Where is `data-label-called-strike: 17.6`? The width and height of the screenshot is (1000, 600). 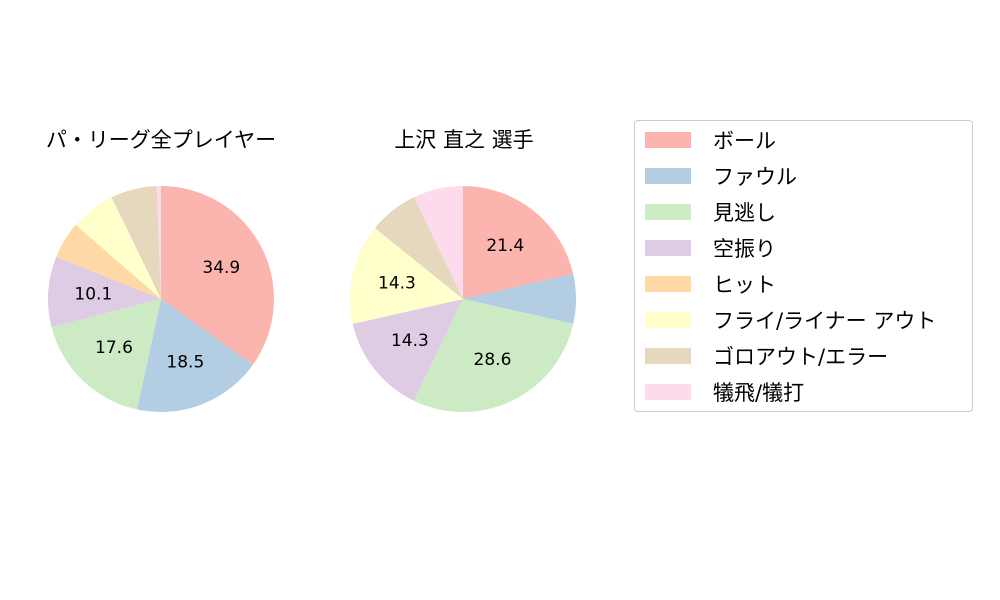 data-label-called-strike: 17.6 is located at coordinates (114, 348).